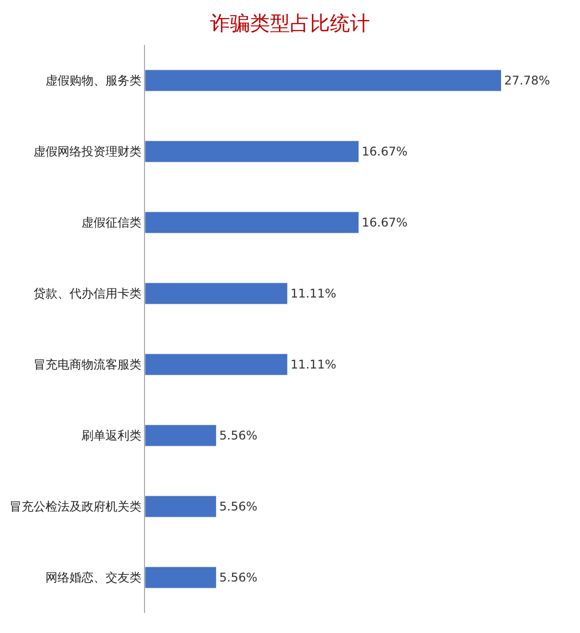  I want to click on y-tick-label: 刷单返利类, so click(112, 435).